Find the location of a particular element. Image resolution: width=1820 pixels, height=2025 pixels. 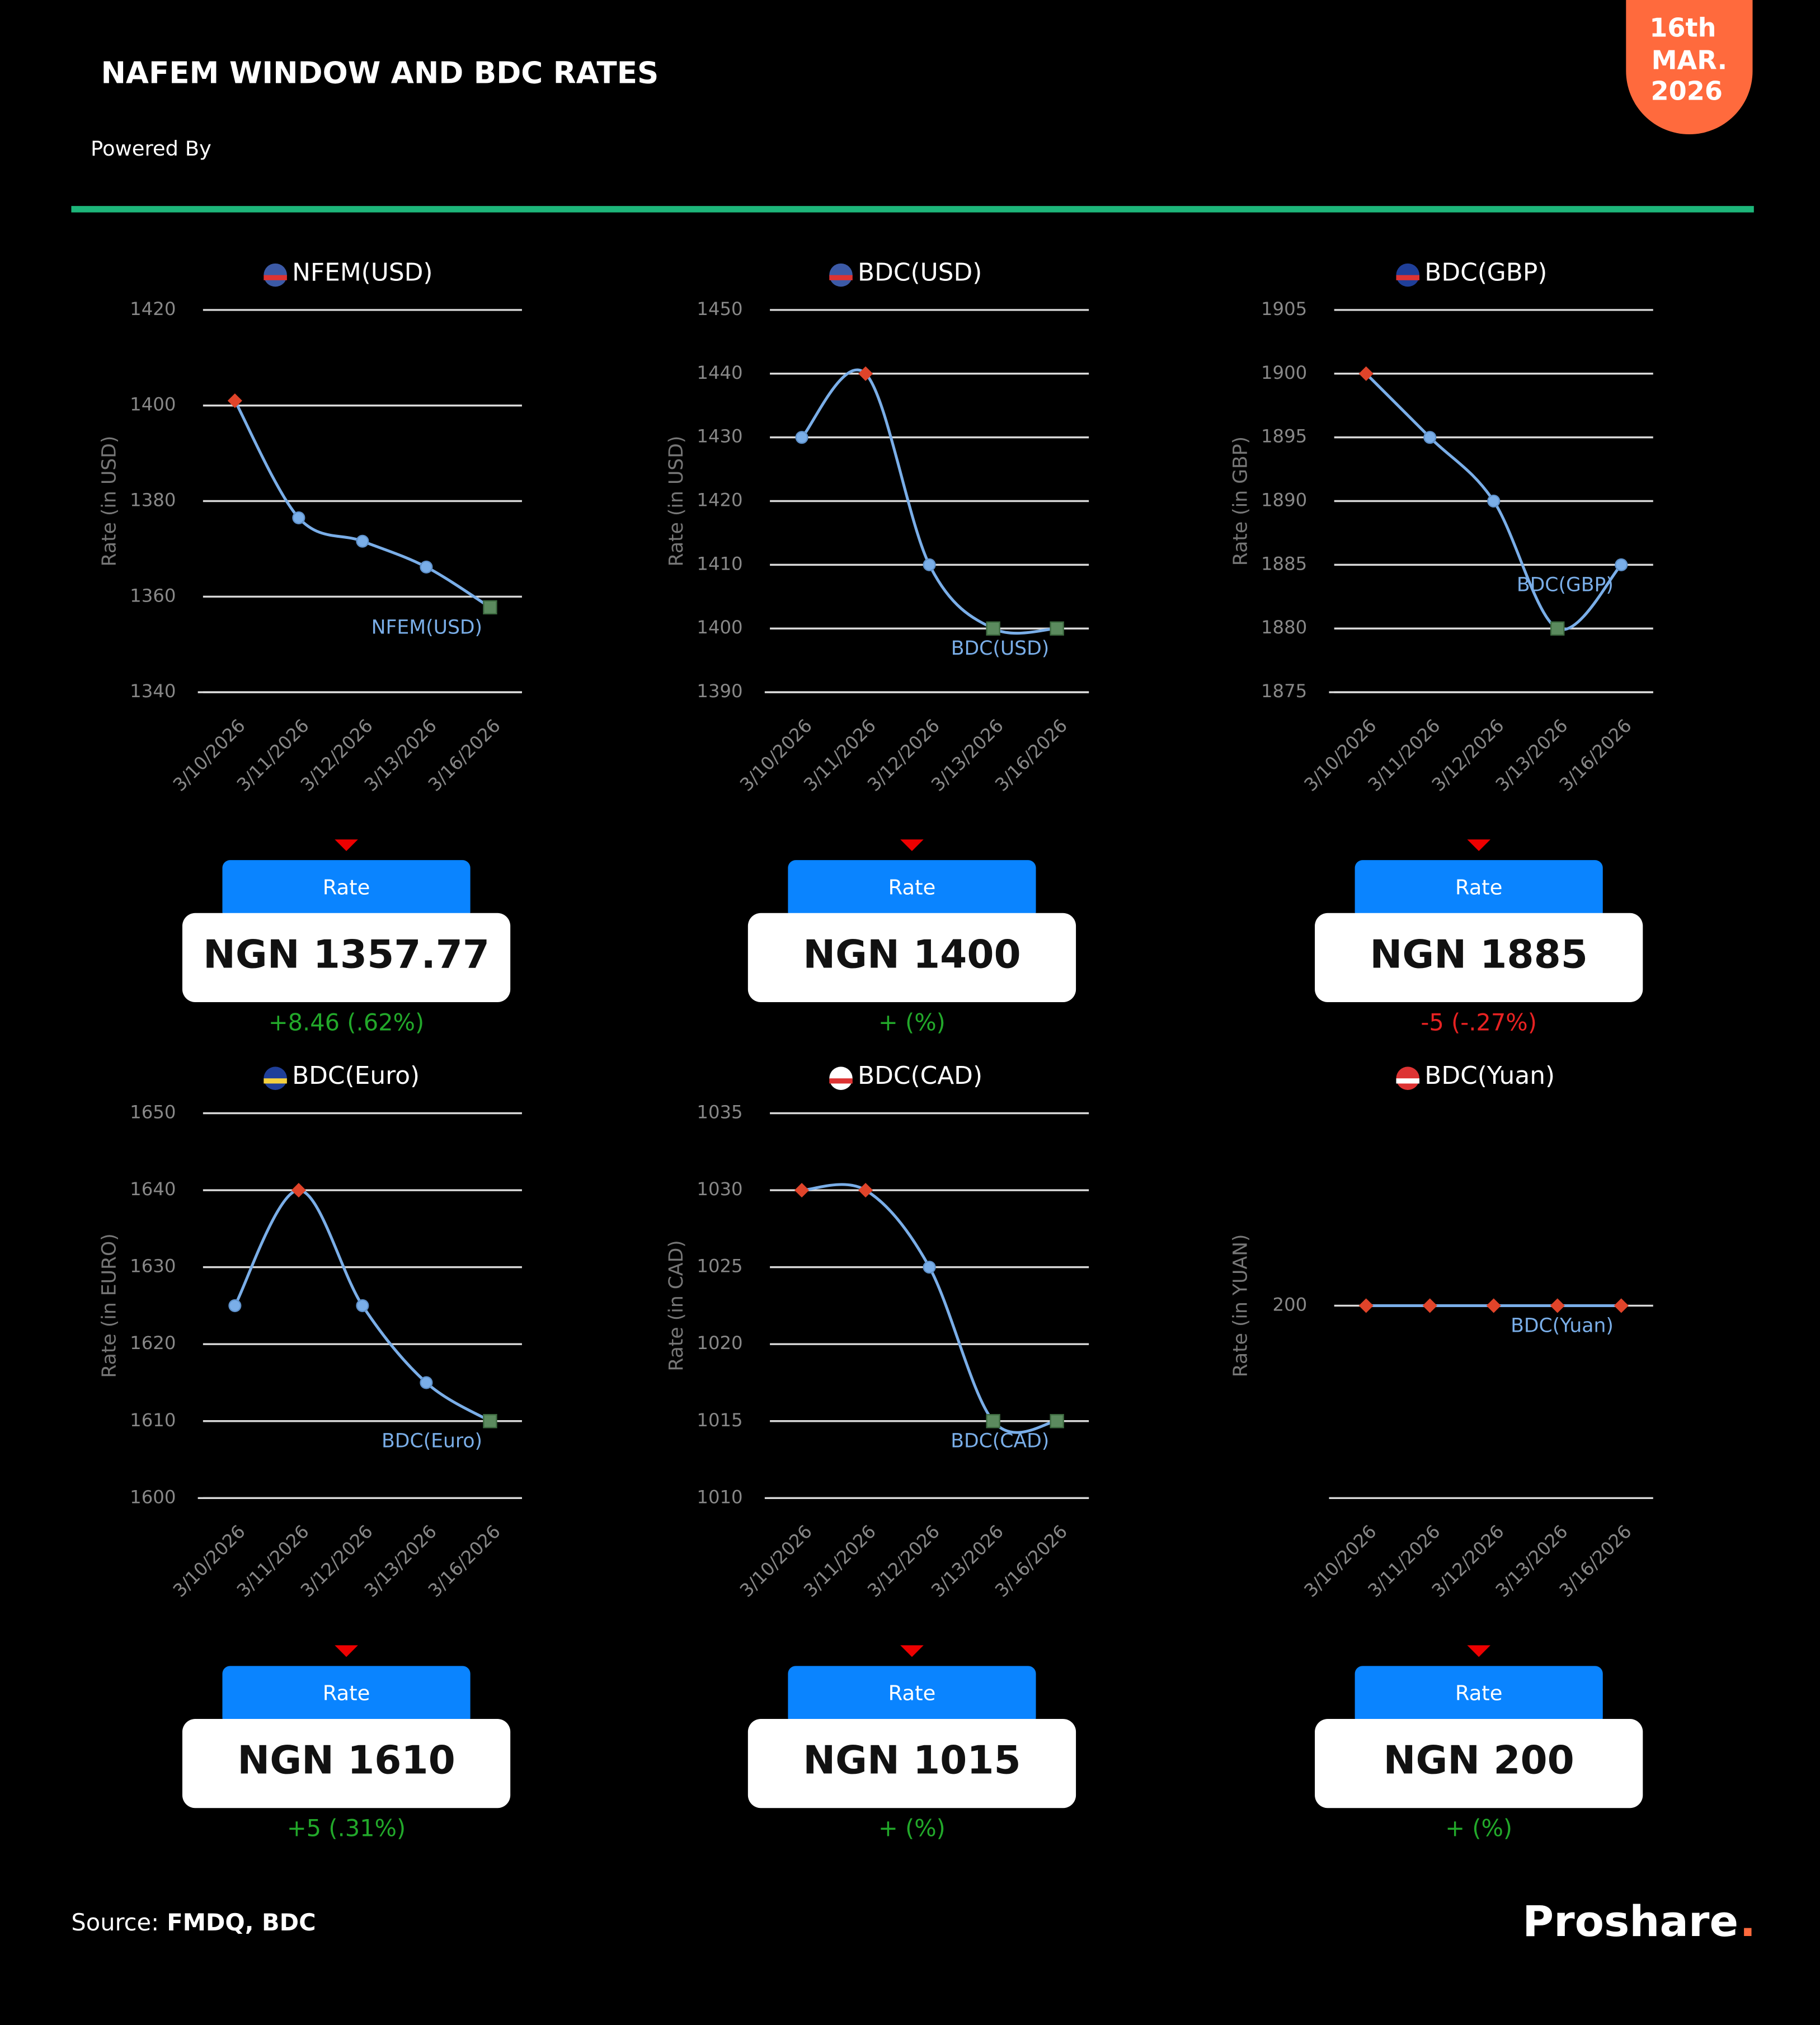

y-tick-label: 1400 is located at coordinates (719, 627).